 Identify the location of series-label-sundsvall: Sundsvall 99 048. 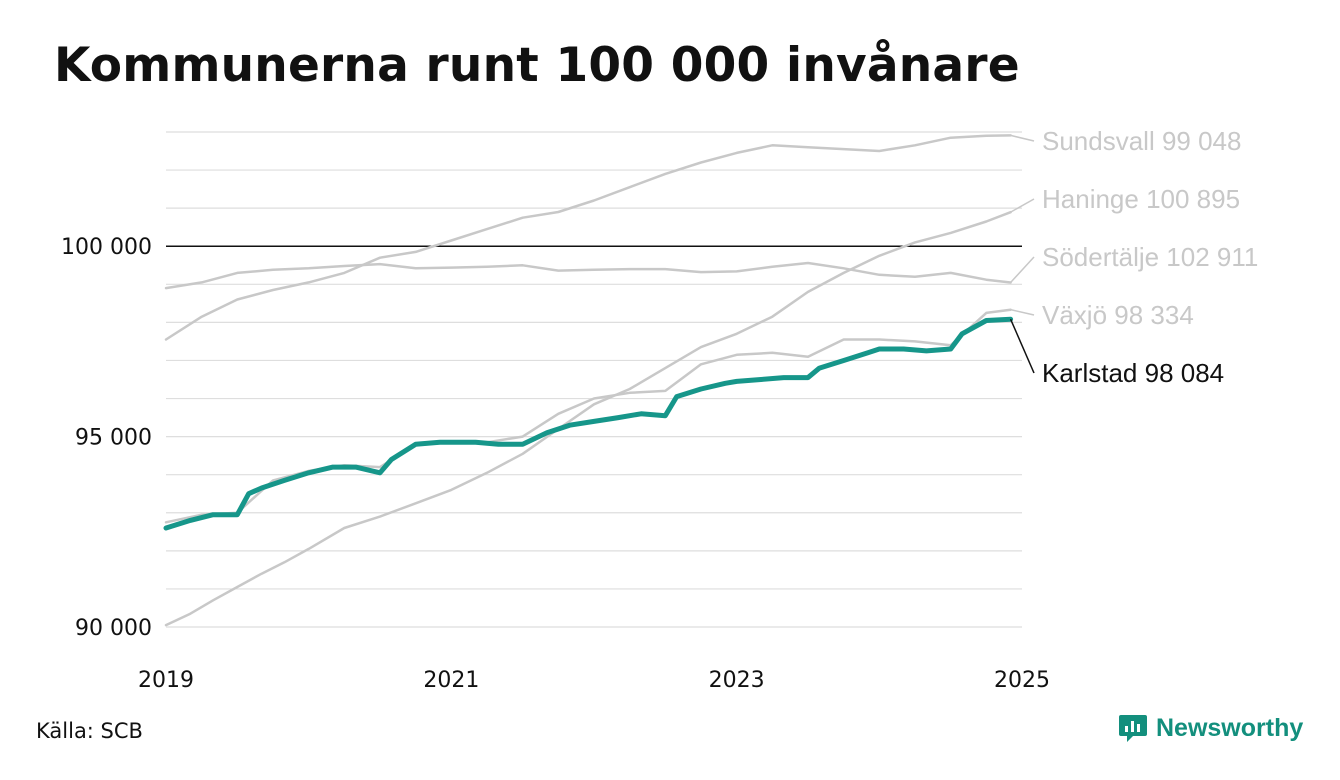
(1141, 141).